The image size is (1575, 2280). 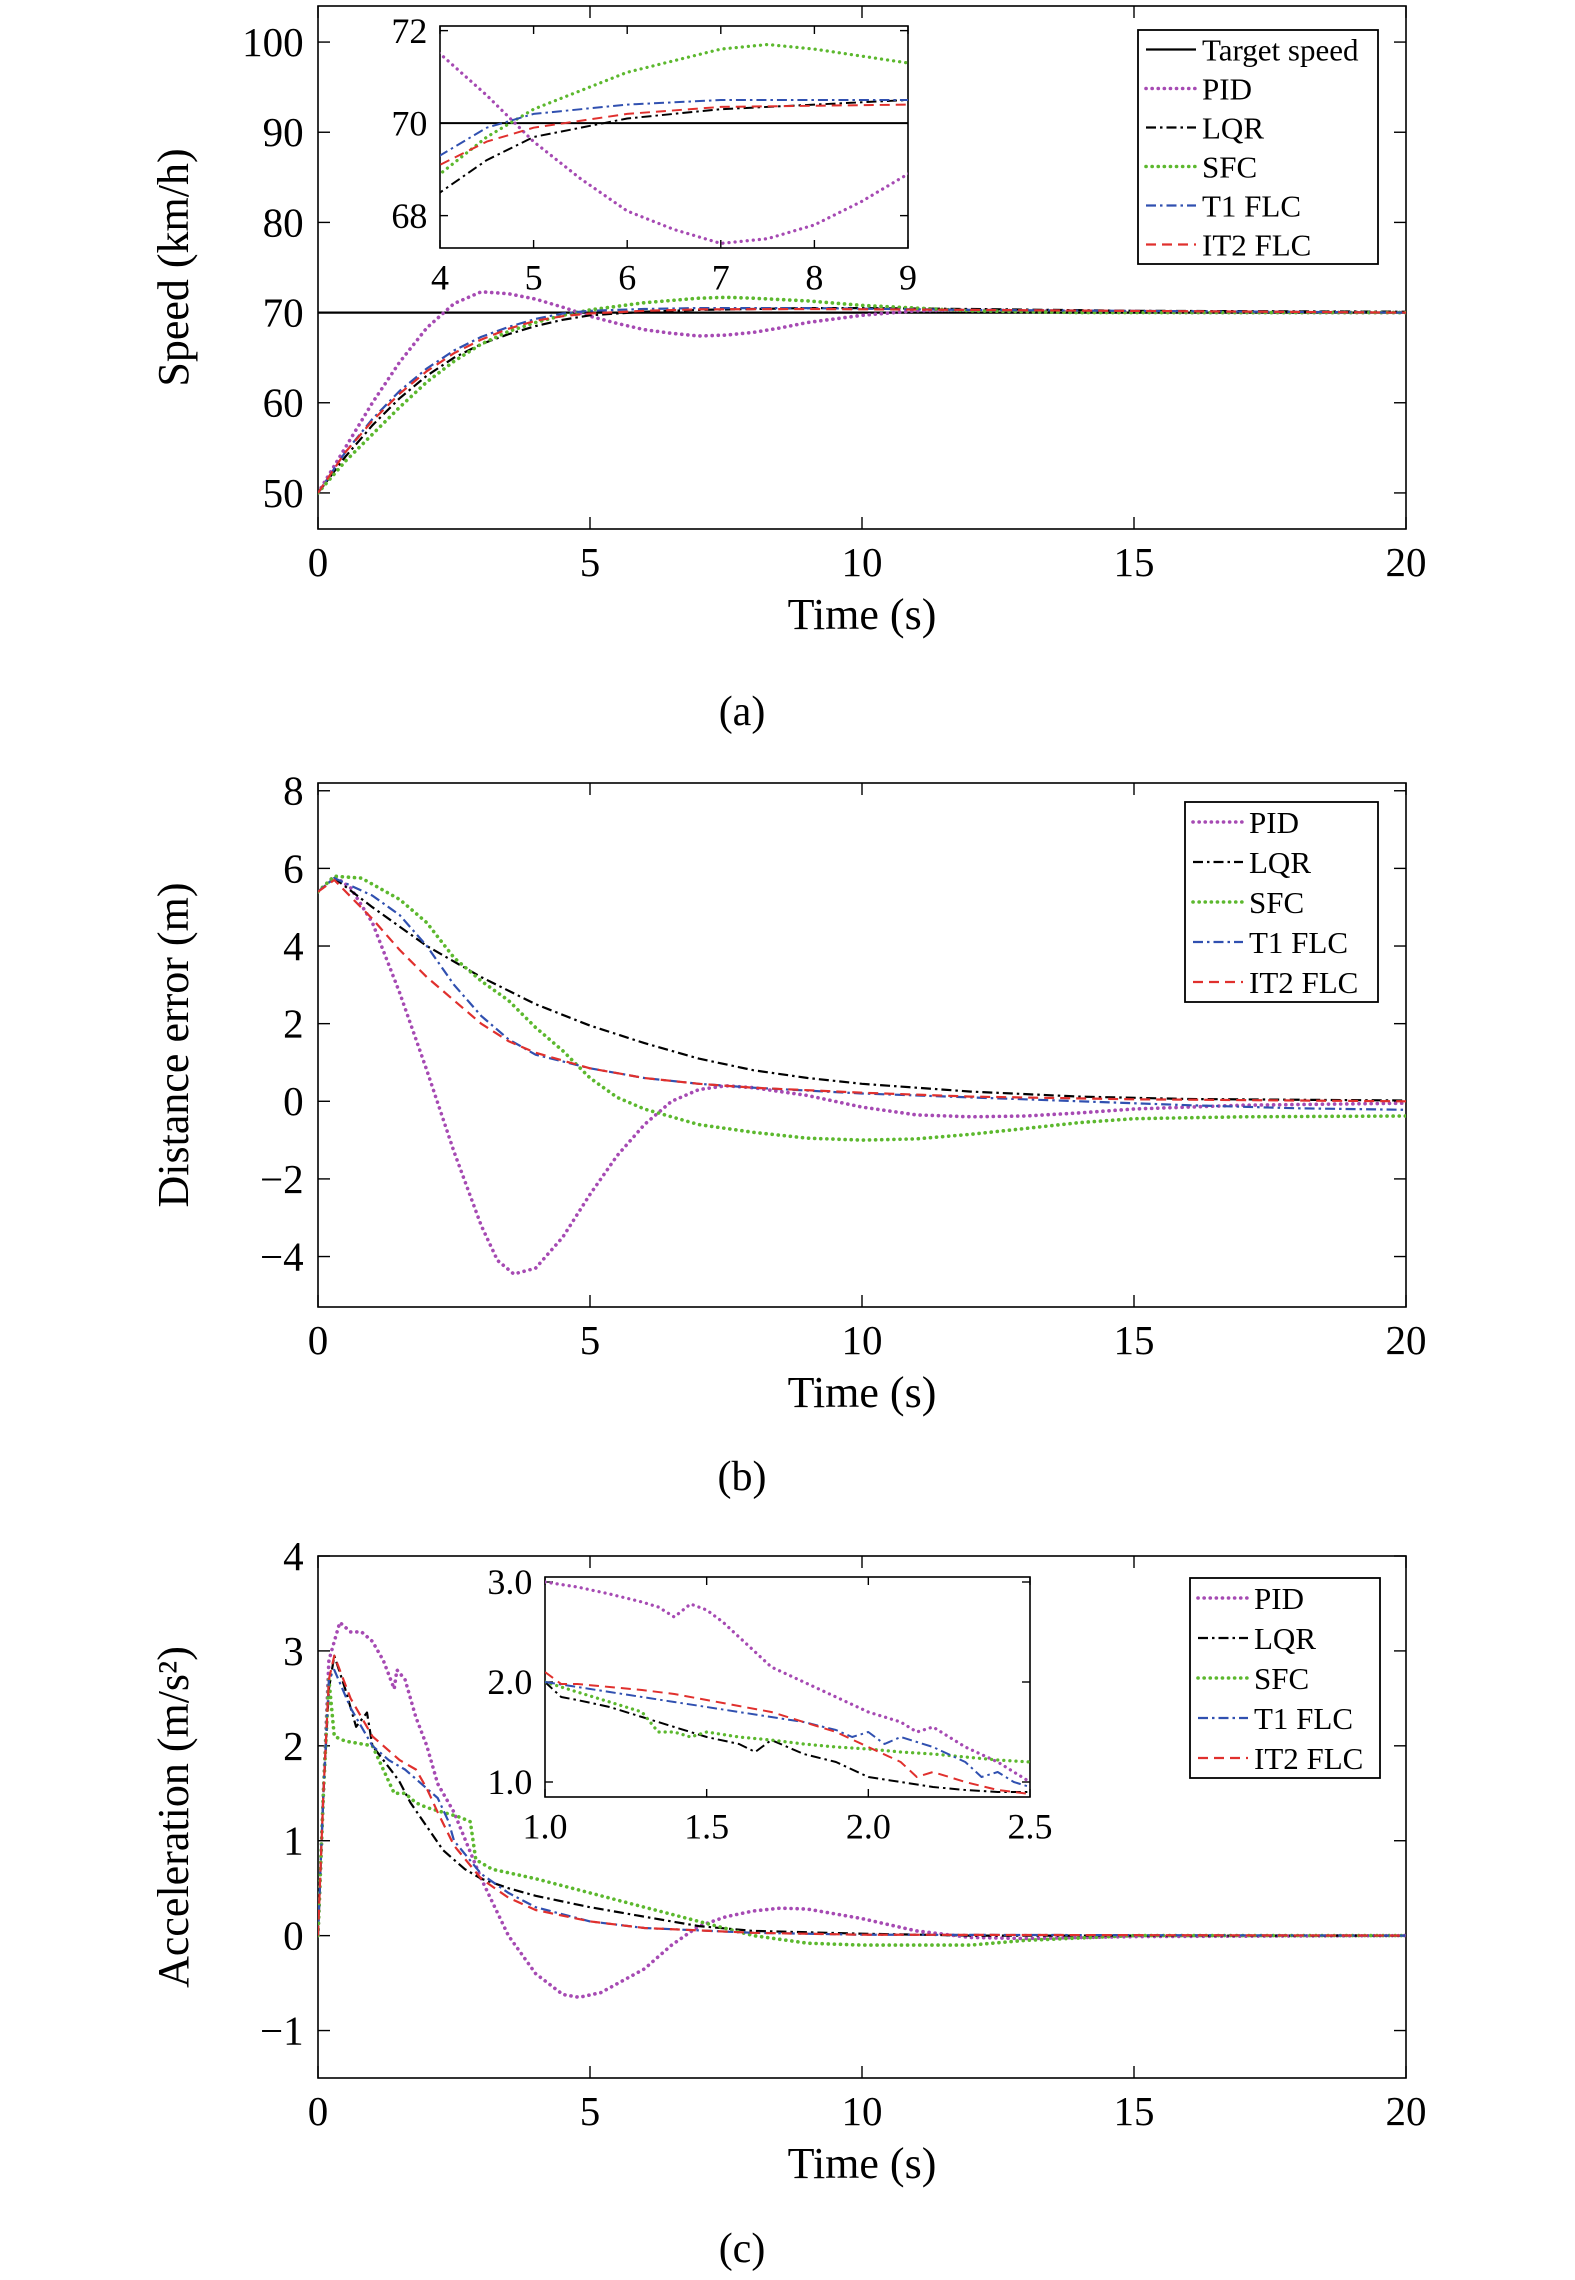 I want to click on inset-xtick-label: 7, so click(x=721, y=277).